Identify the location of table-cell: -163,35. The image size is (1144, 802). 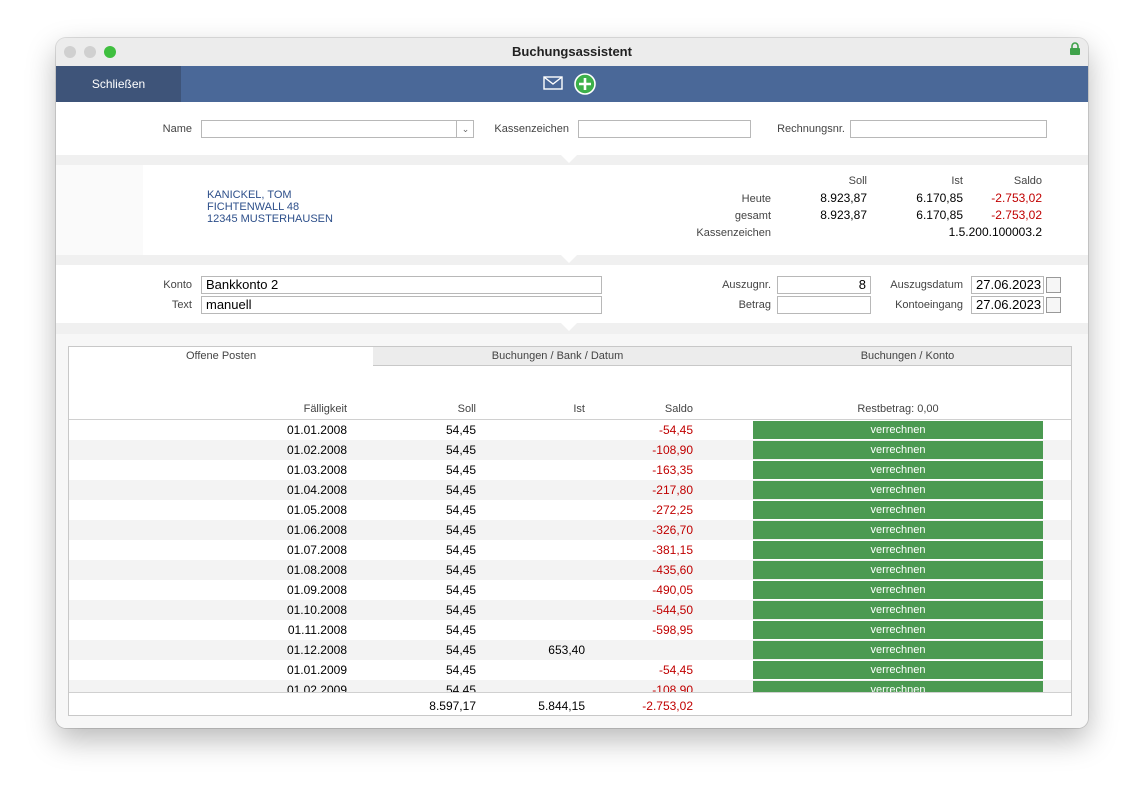
(672, 470).